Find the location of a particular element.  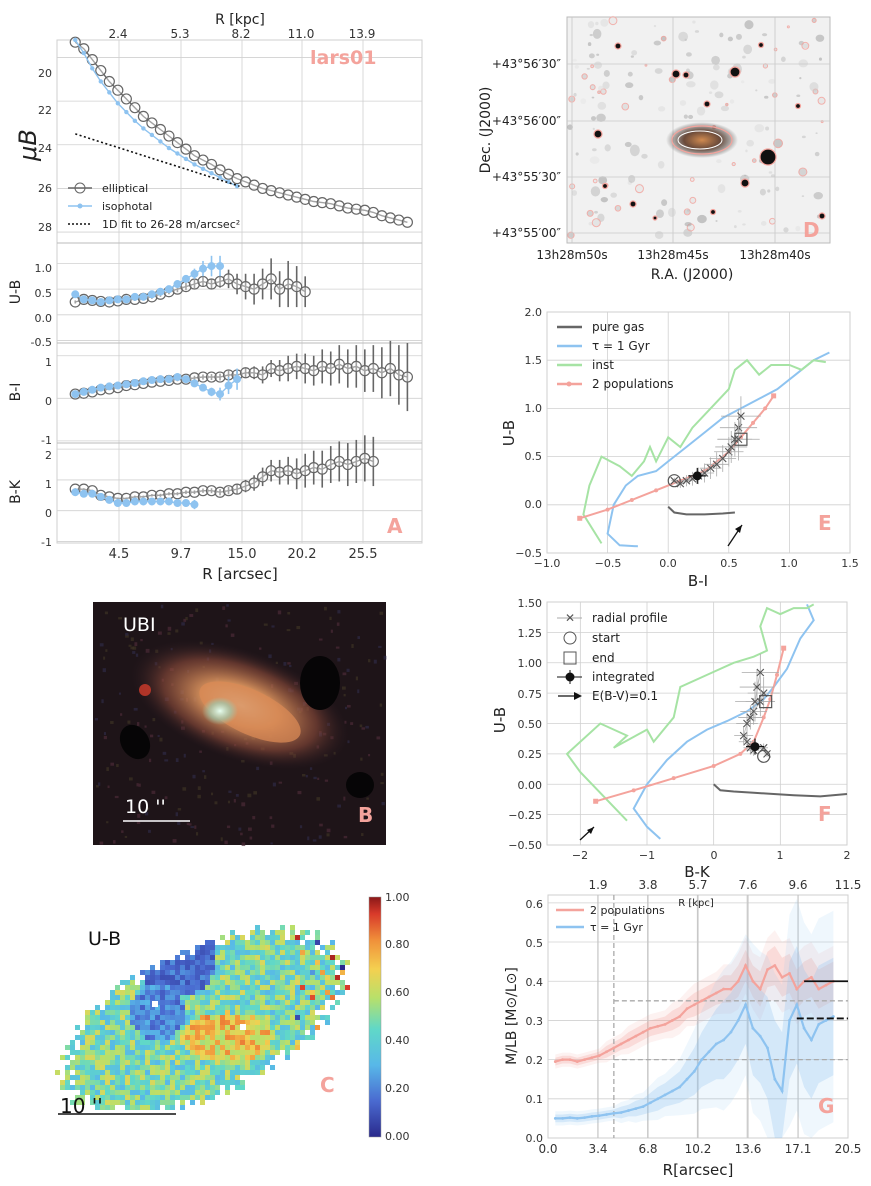

noise-contour is located at coordinates (584, 76).